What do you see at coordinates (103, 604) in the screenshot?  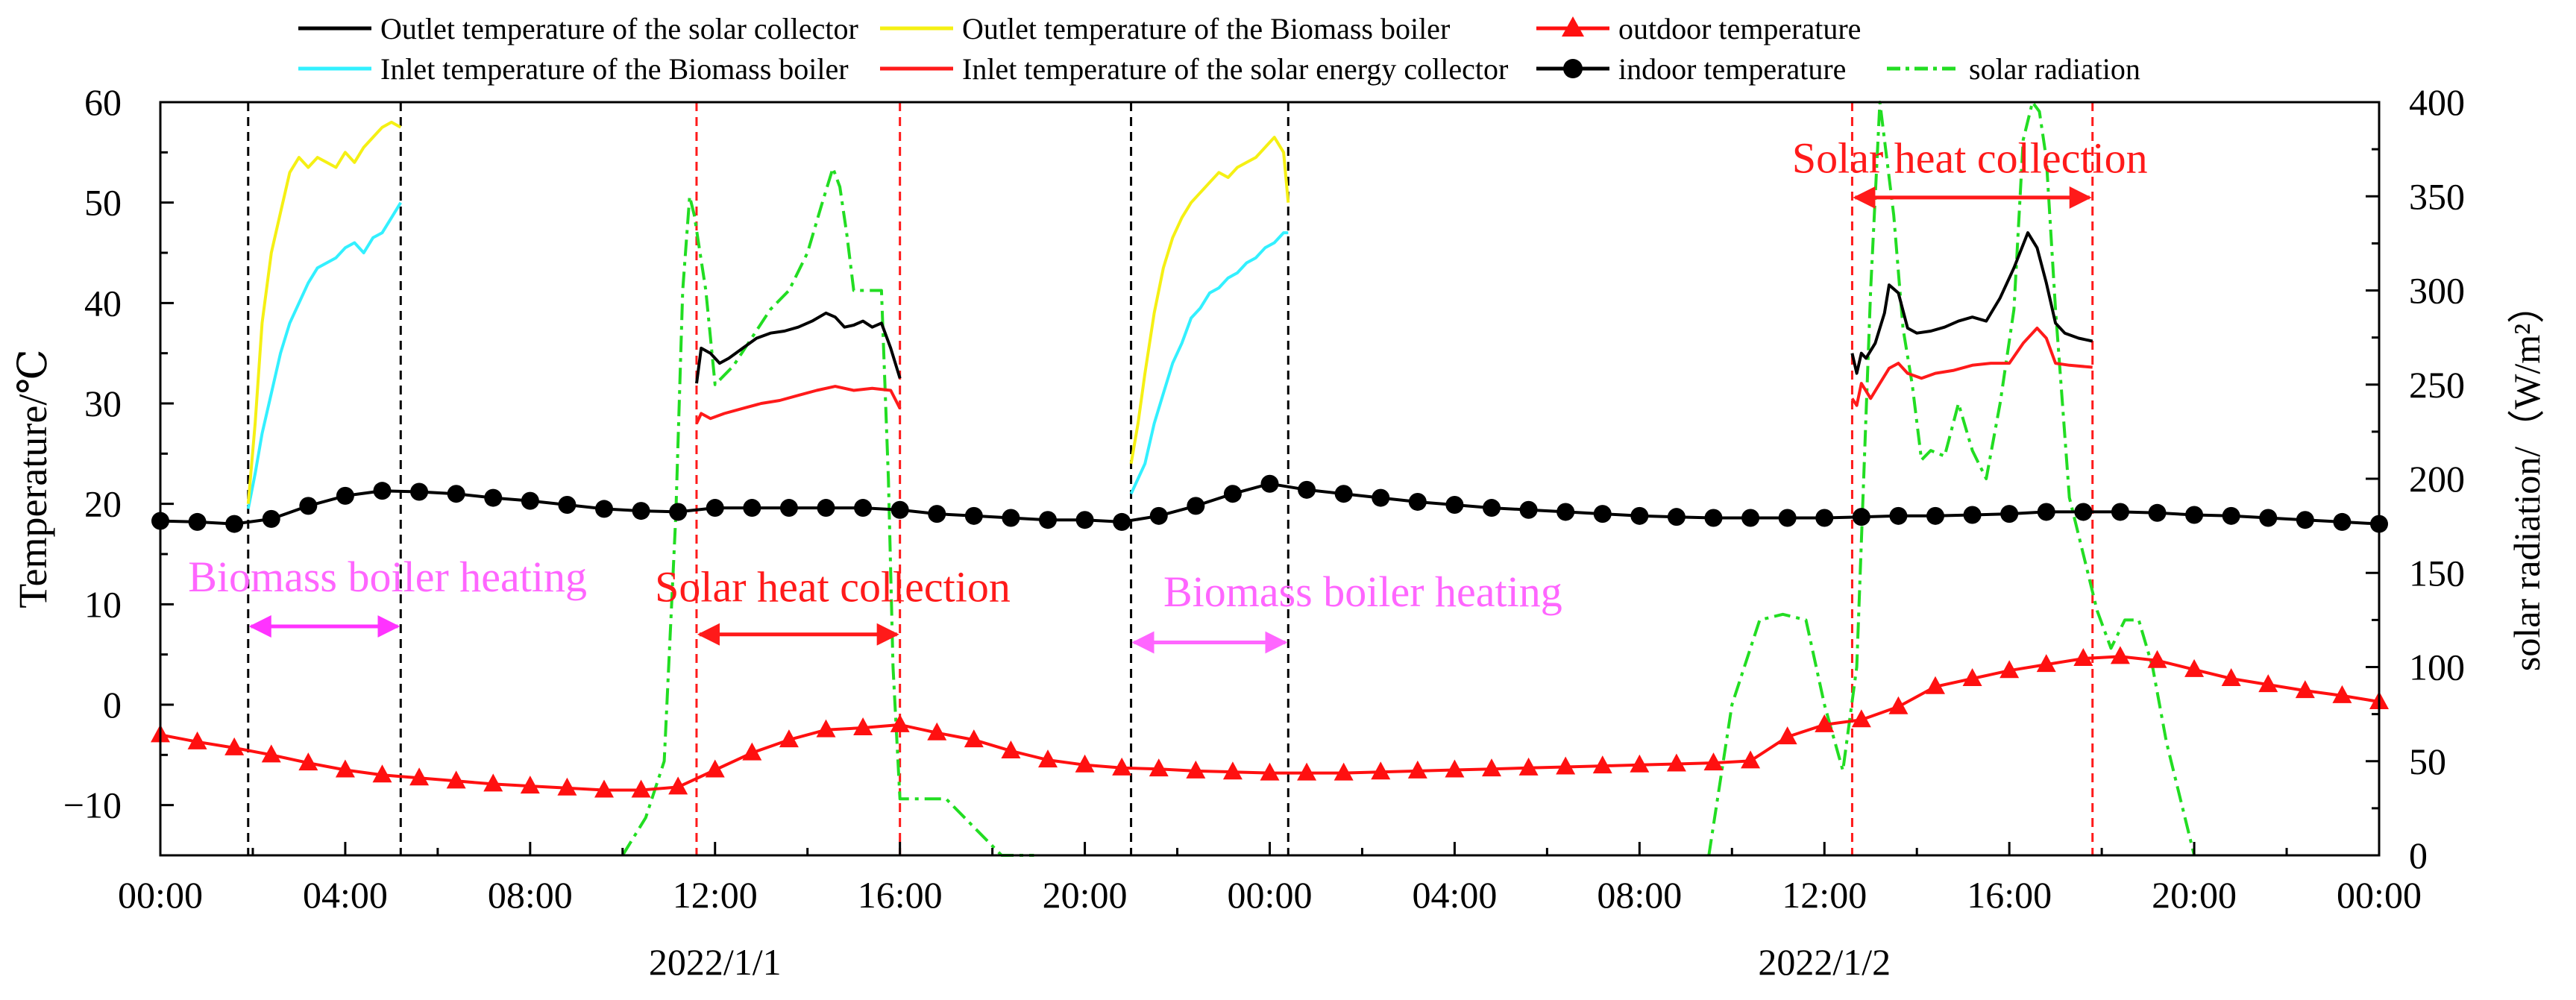 I see `y-tick-label: 10` at bounding box center [103, 604].